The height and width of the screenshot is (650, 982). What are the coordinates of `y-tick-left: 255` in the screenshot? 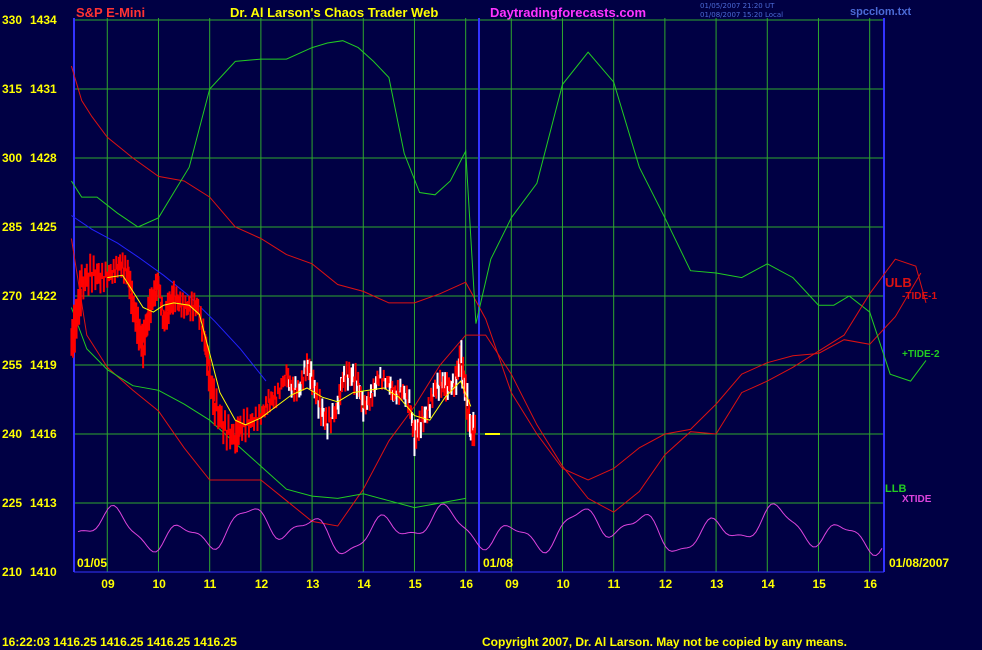 It's located at (12, 365).